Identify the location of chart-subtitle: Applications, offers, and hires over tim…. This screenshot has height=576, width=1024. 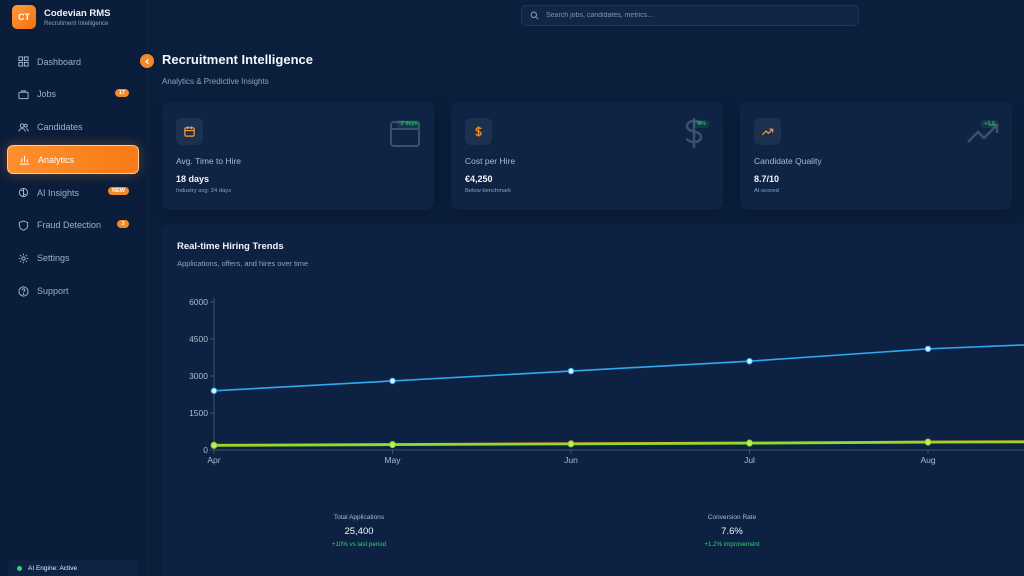
(243, 263).